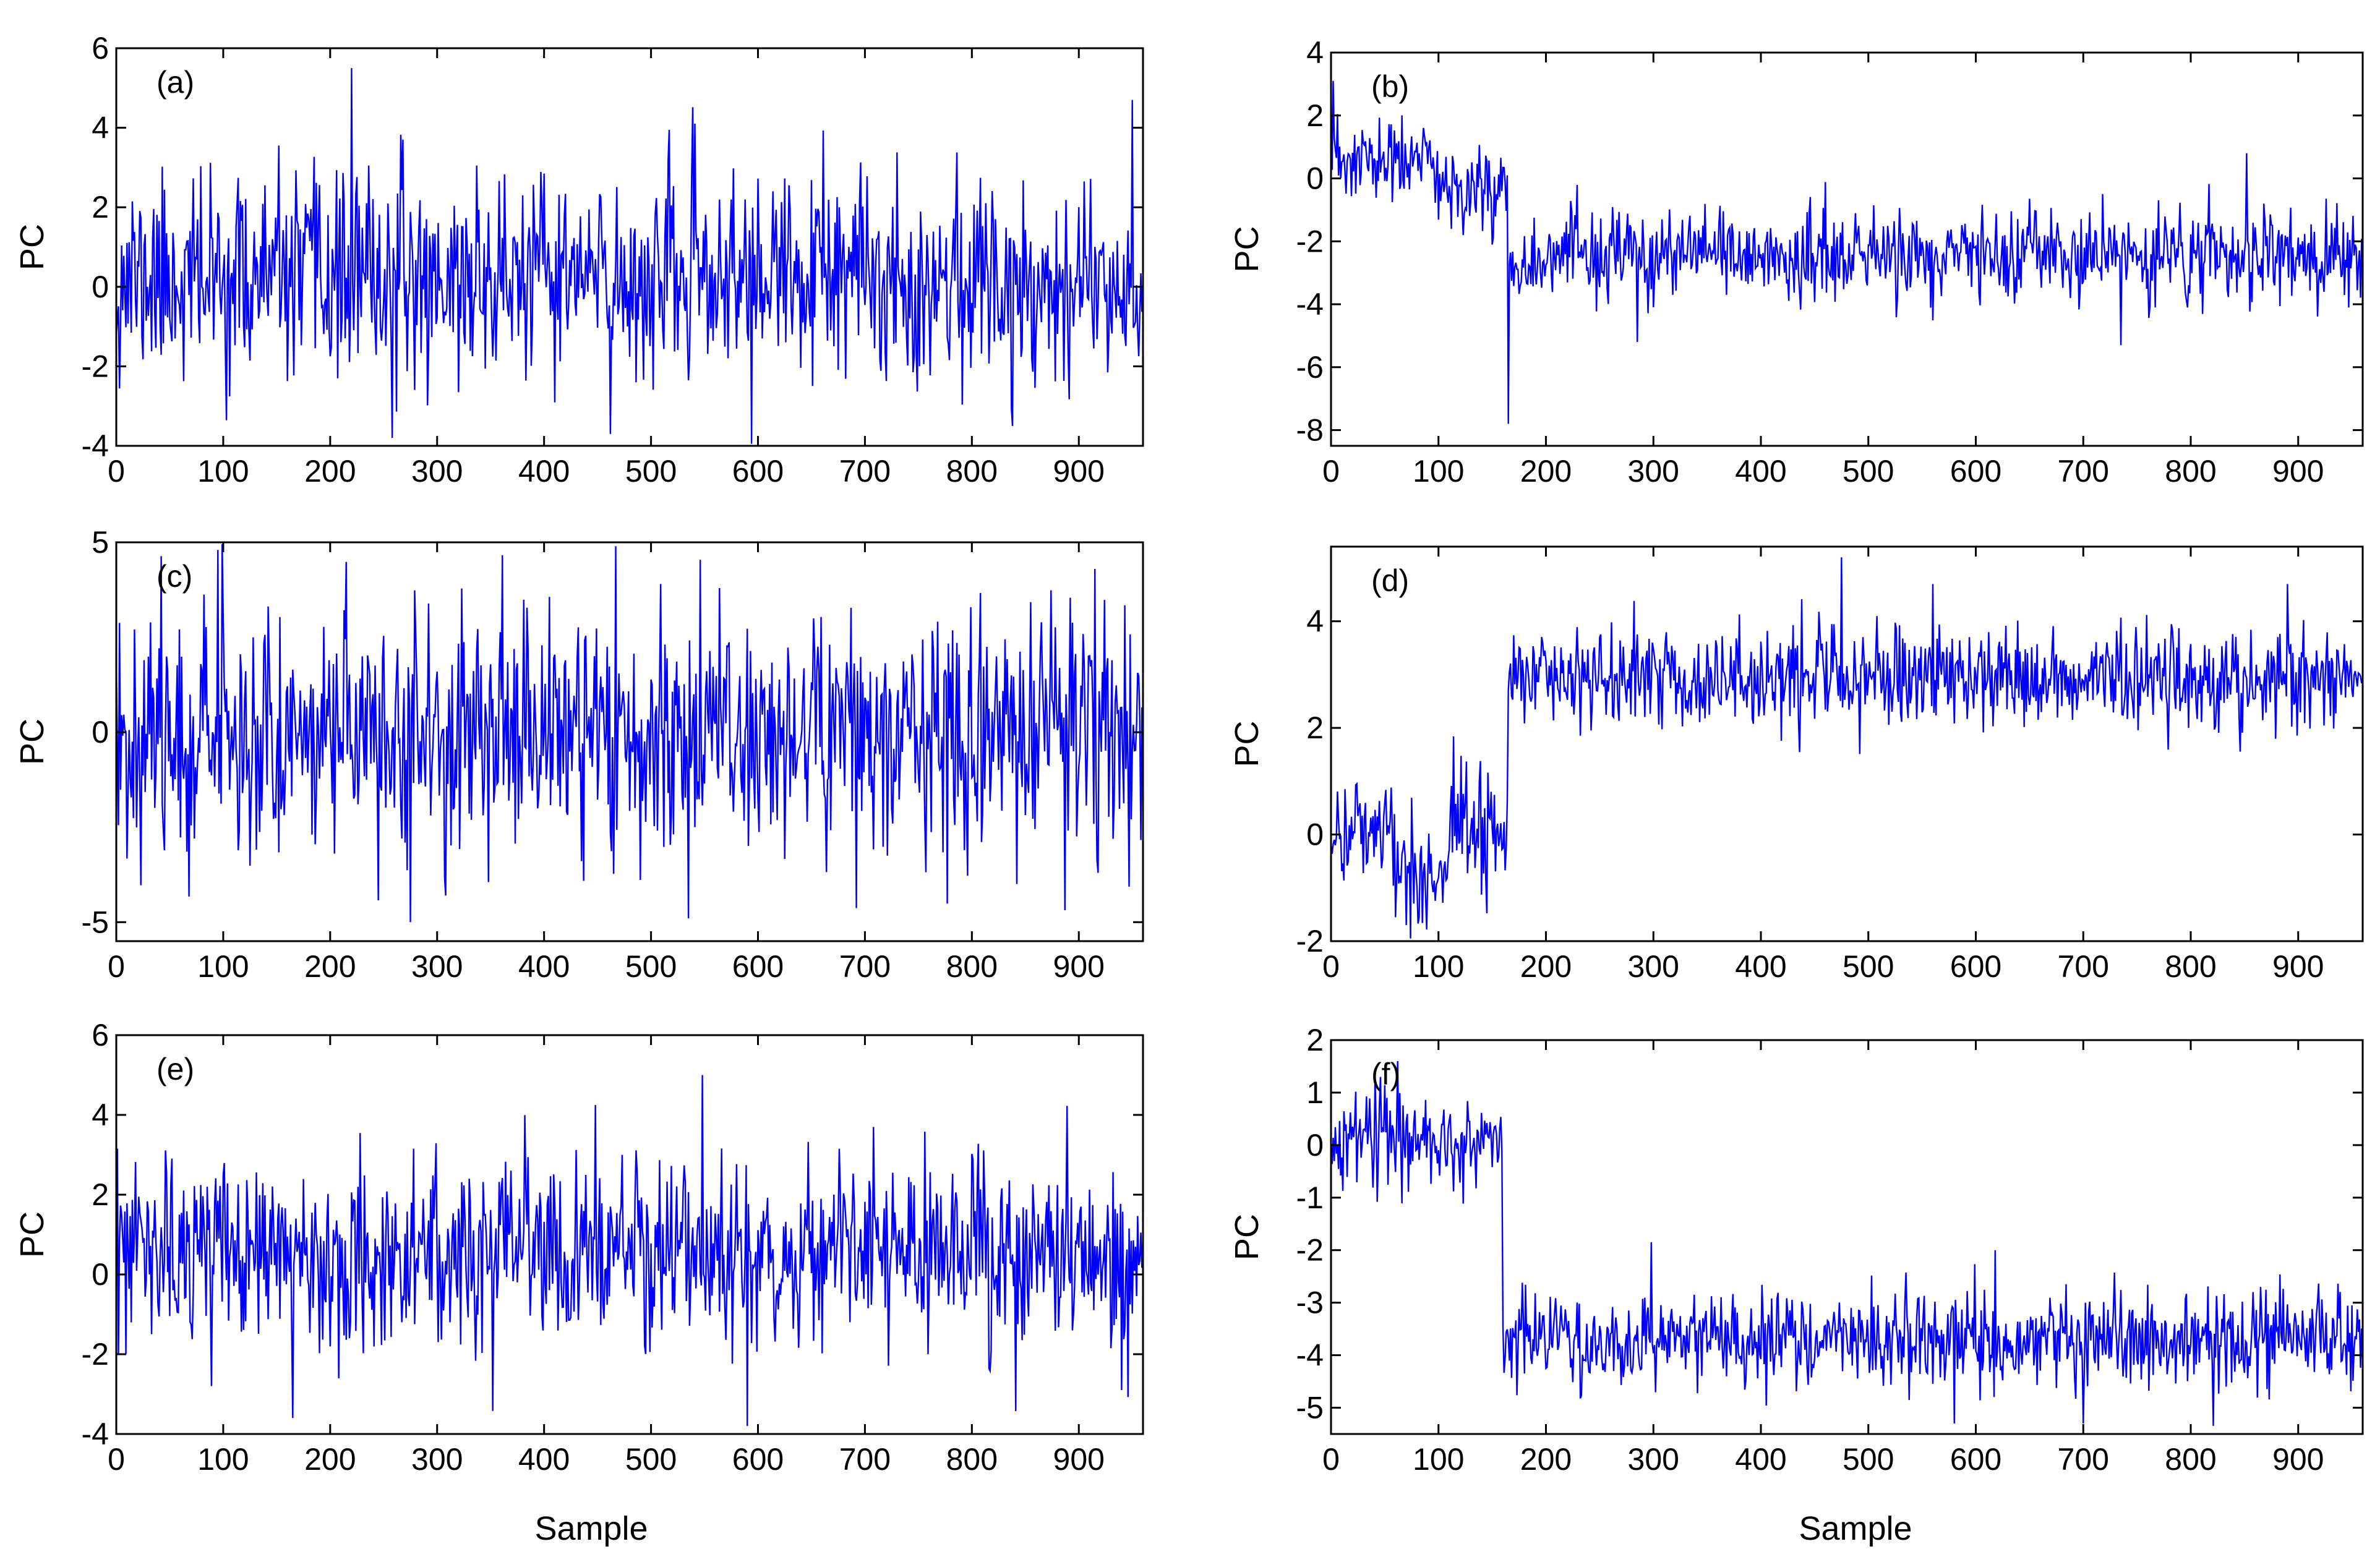 This screenshot has height=1549, width=2380. What do you see at coordinates (1310, 1198) in the screenshot?
I see `y-tick-label: -1` at bounding box center [1310, 1198].